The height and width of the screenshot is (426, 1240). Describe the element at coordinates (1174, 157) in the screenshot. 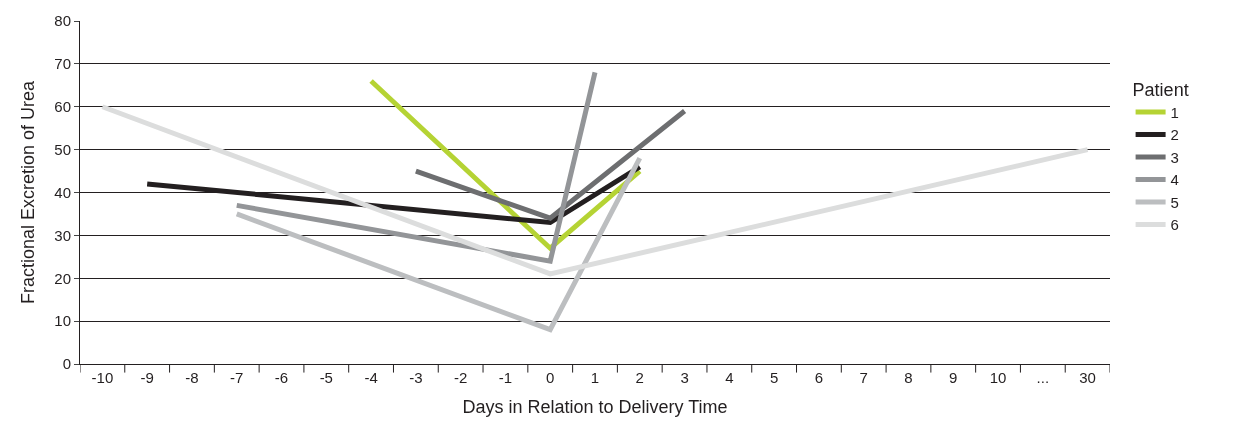

I see `legend-label: 3` at that location.